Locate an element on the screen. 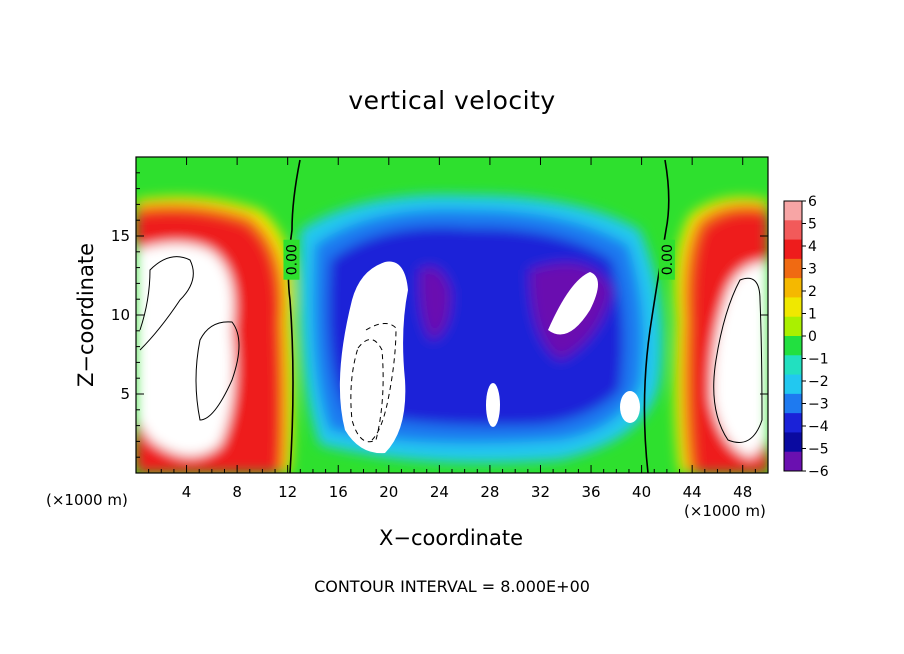  colorbar-label: −3 is located at coordinates (818, 405).